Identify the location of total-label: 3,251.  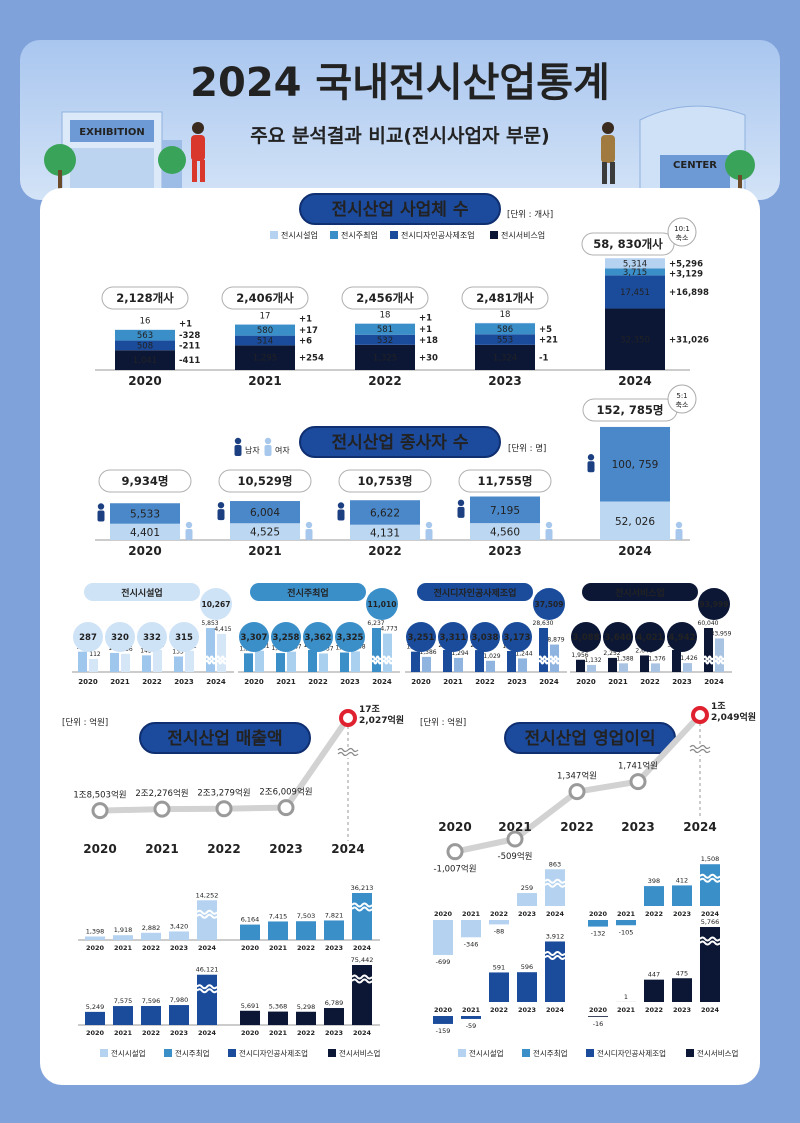
(421, 638).